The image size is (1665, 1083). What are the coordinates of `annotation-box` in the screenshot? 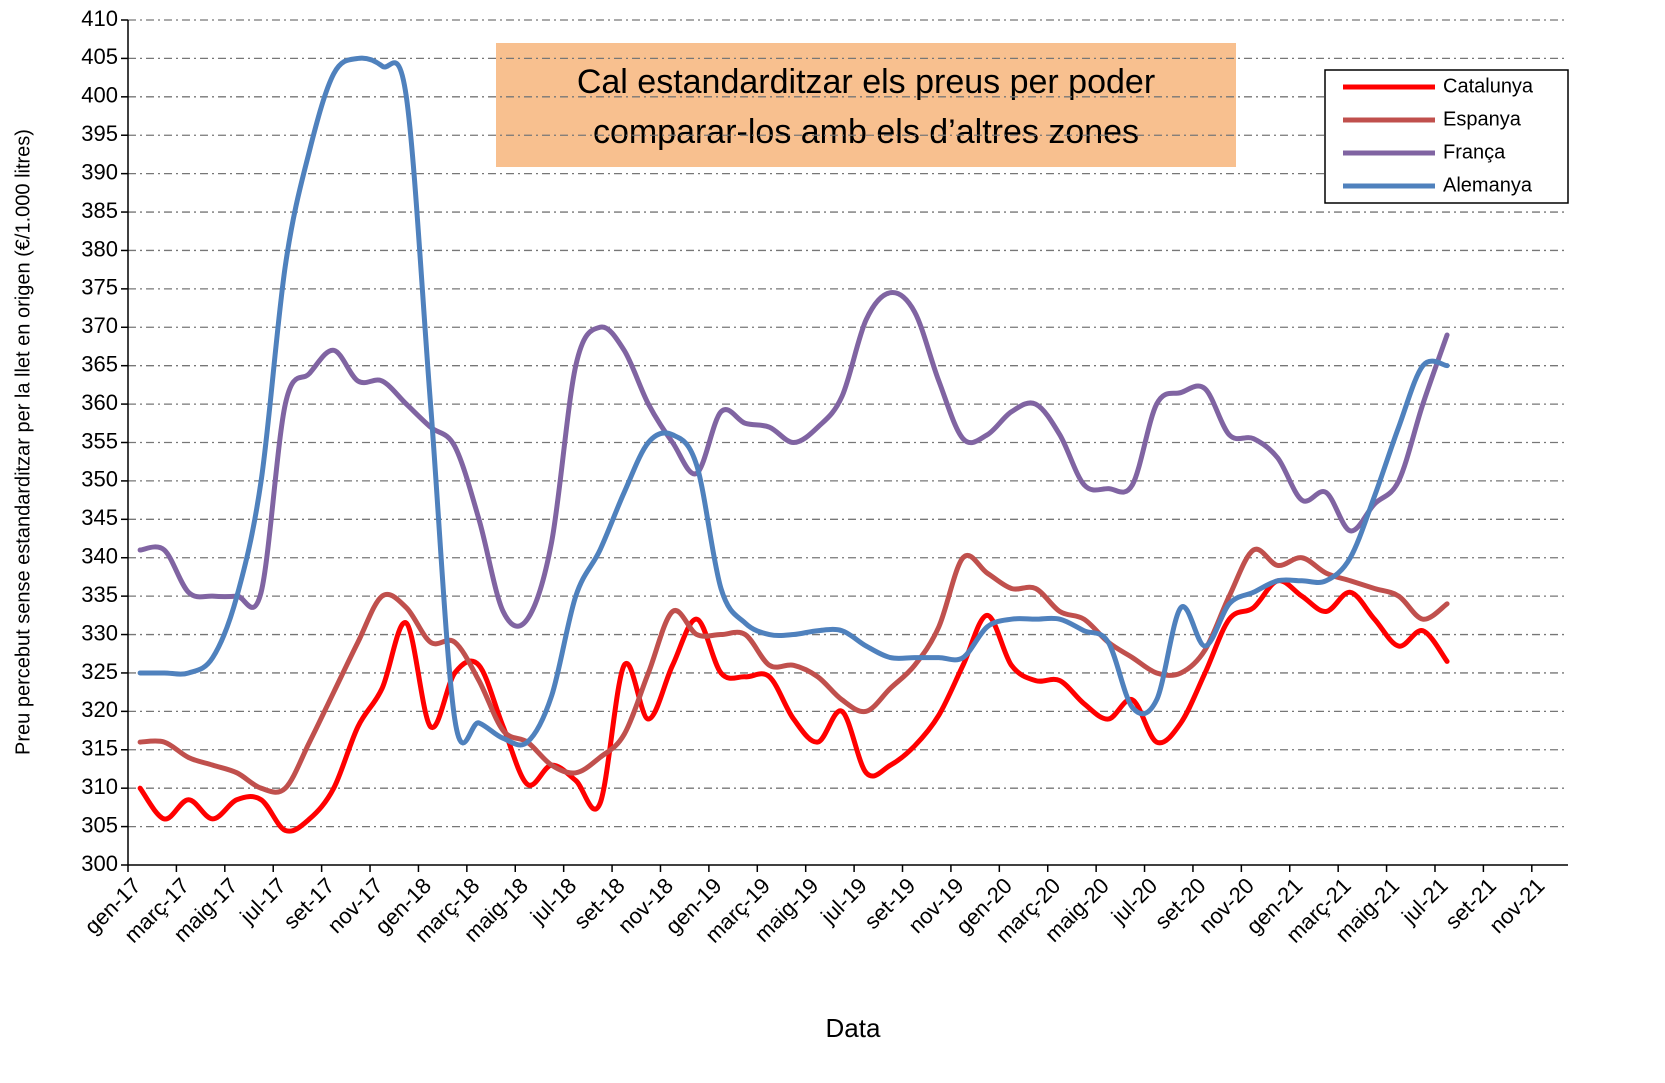 It's located at (866, 105).